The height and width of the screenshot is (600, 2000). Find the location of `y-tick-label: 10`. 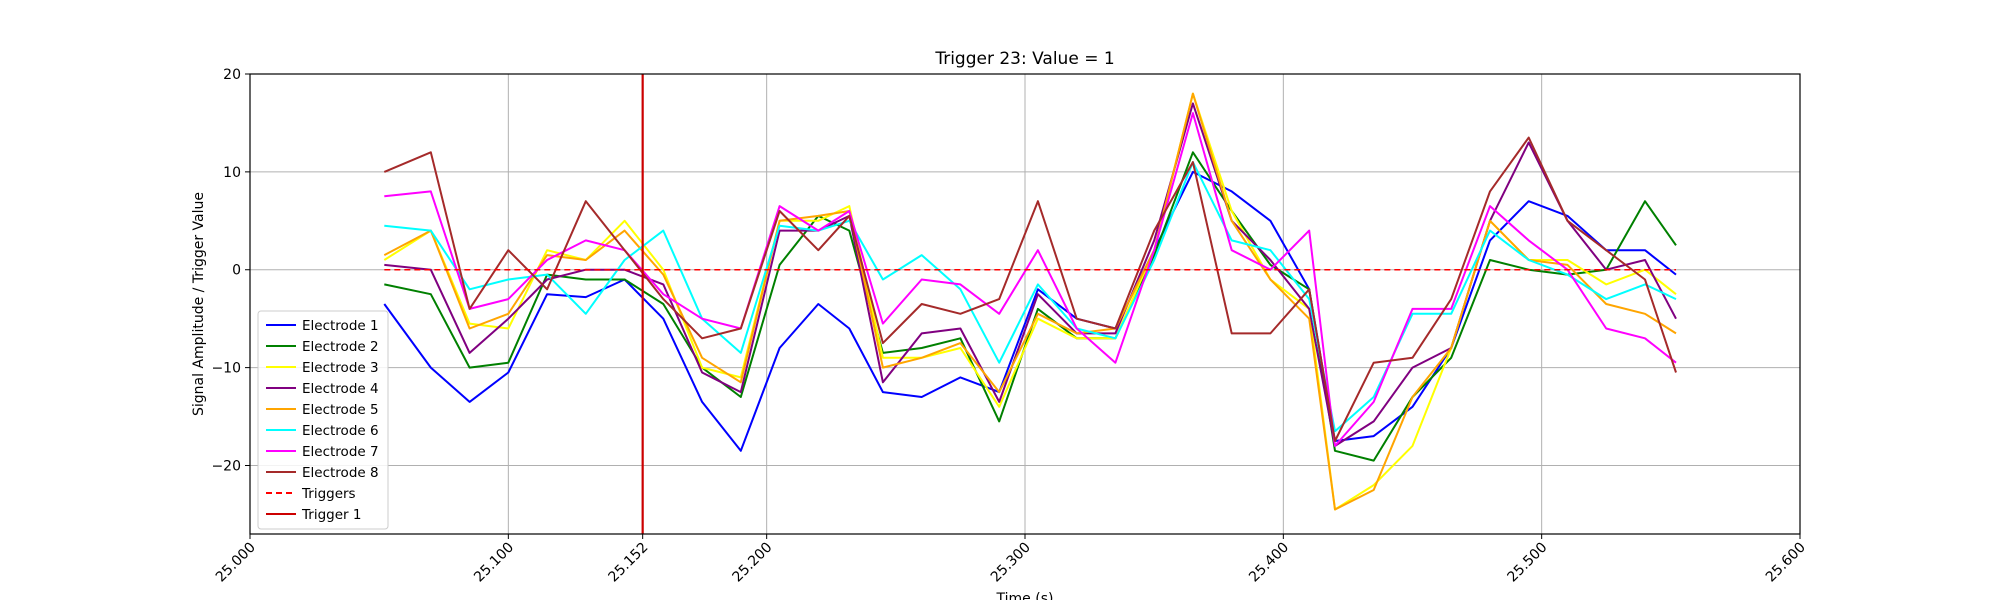

y-tick-label: 10 is located at coordinates (232, 173).